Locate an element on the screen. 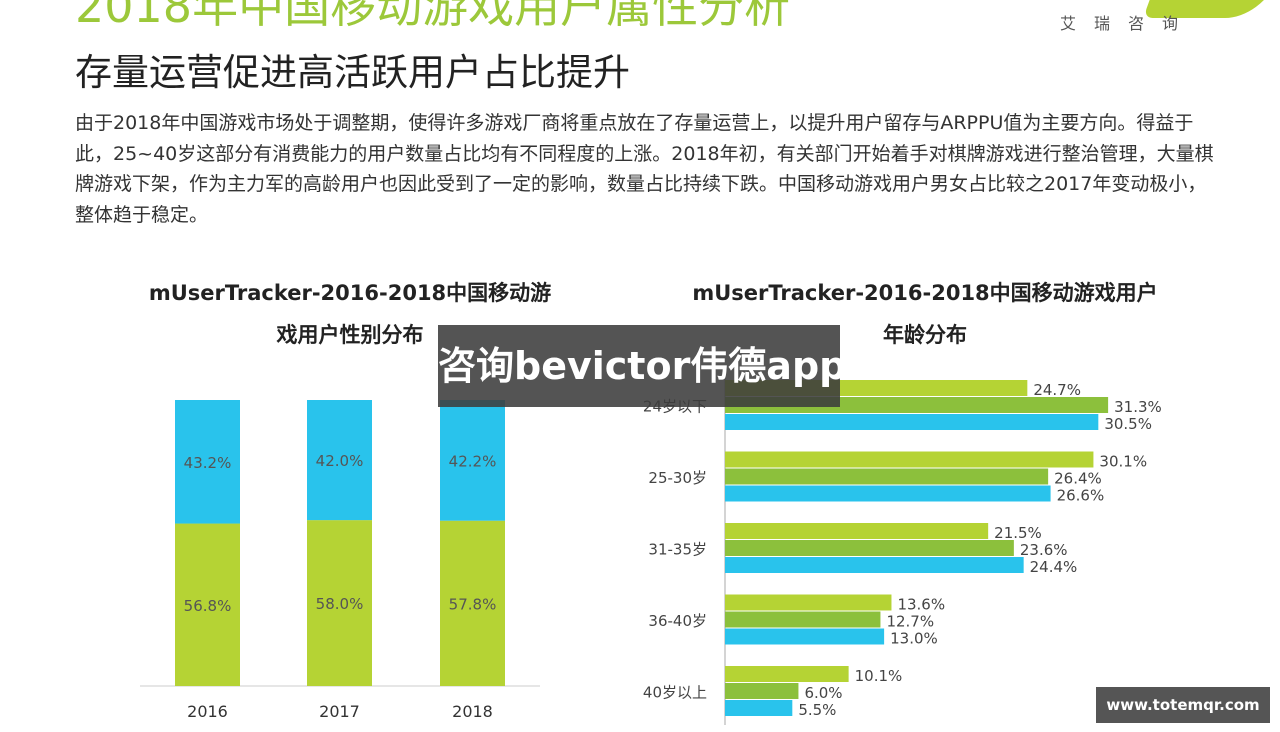 This screenshot has height=732, width=1280. y-tick-label: 25-30岁 is located at coordinates (677, 478).